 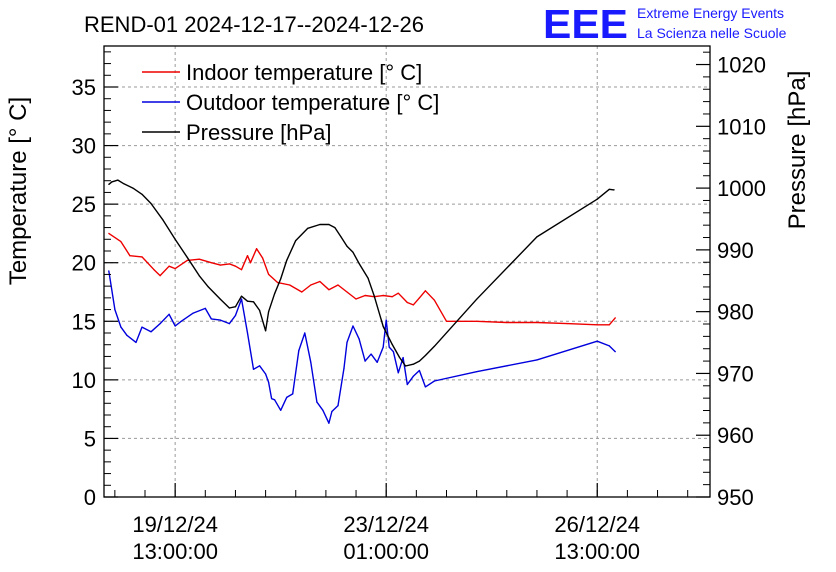 What do you see at coordinates (90, 438) in the screenshot?
I see `y-tick-label-left: 5` at bounding box center [90, 438].